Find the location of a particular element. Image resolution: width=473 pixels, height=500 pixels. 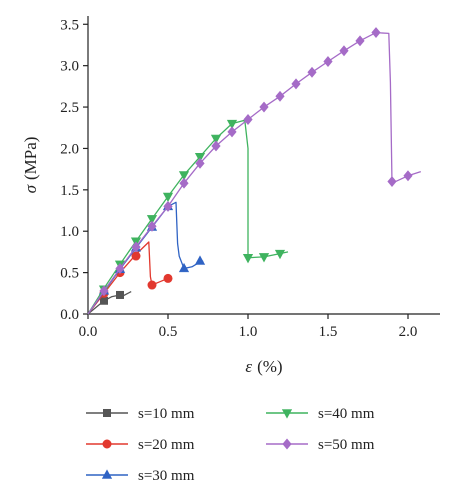

x-axis-title: ε (%) is located at coordinates (263, 366).